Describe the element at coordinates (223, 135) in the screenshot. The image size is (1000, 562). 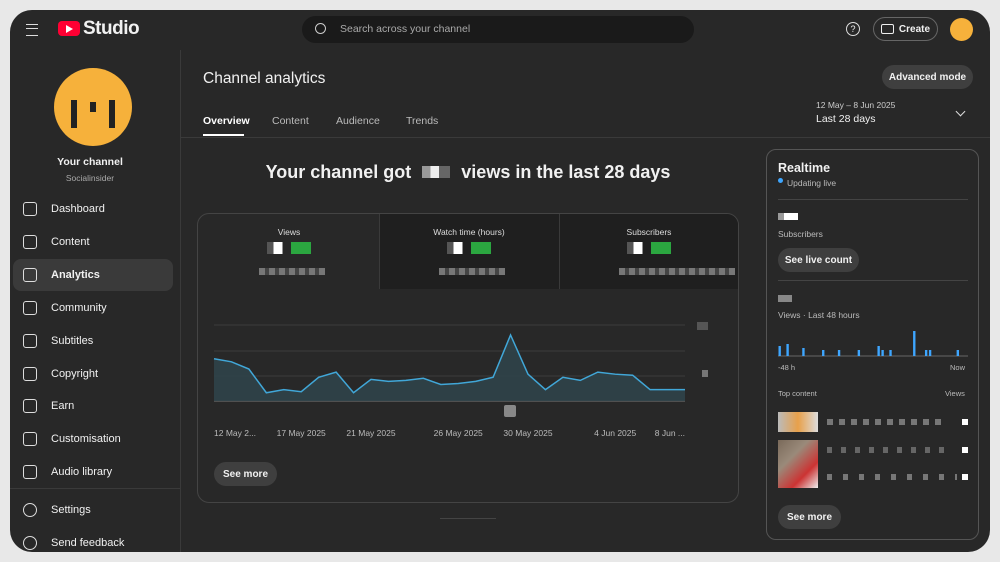
I see `tab-indicator` at that location.